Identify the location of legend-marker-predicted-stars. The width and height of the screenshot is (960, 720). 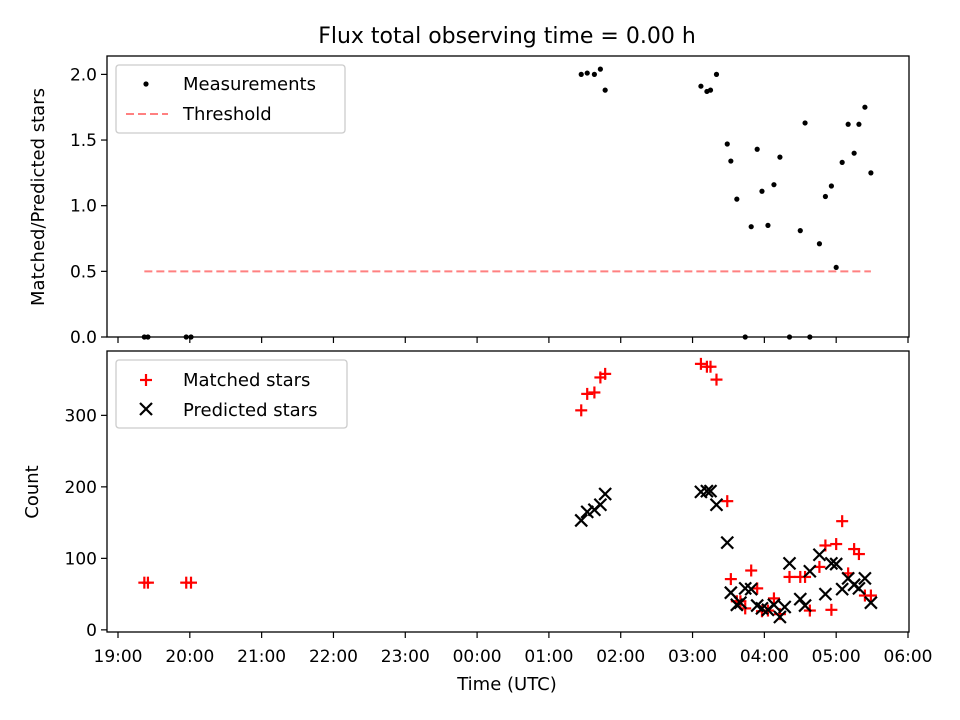
(146, 409).